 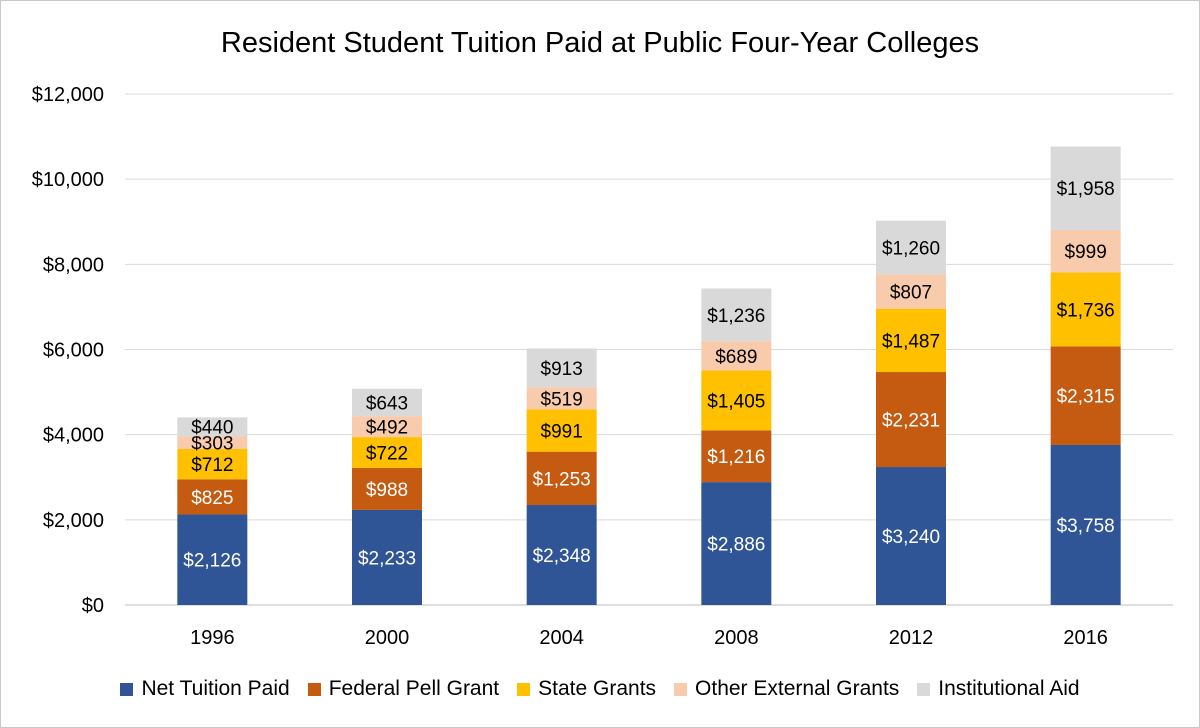 What do you see at coordinates (1009, 688) in the screenshot?
I see `legend-label: Institutional Aid` at bounding box center [1009, 688].